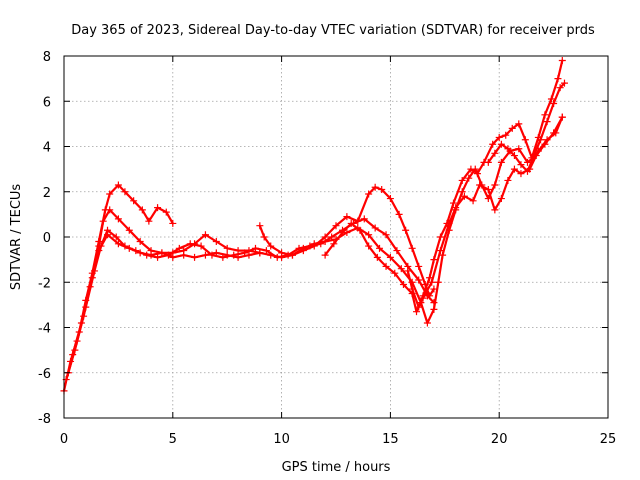  I want to click on x-tick-label: 10, so click(281, 439).